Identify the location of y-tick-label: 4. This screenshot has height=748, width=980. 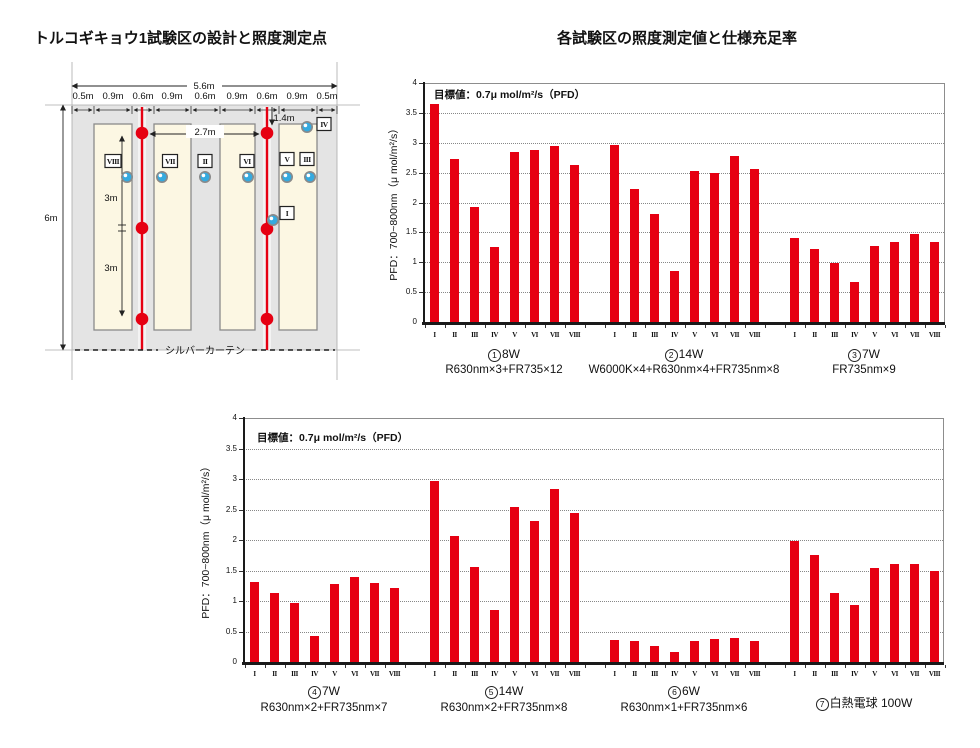
(414, 82).